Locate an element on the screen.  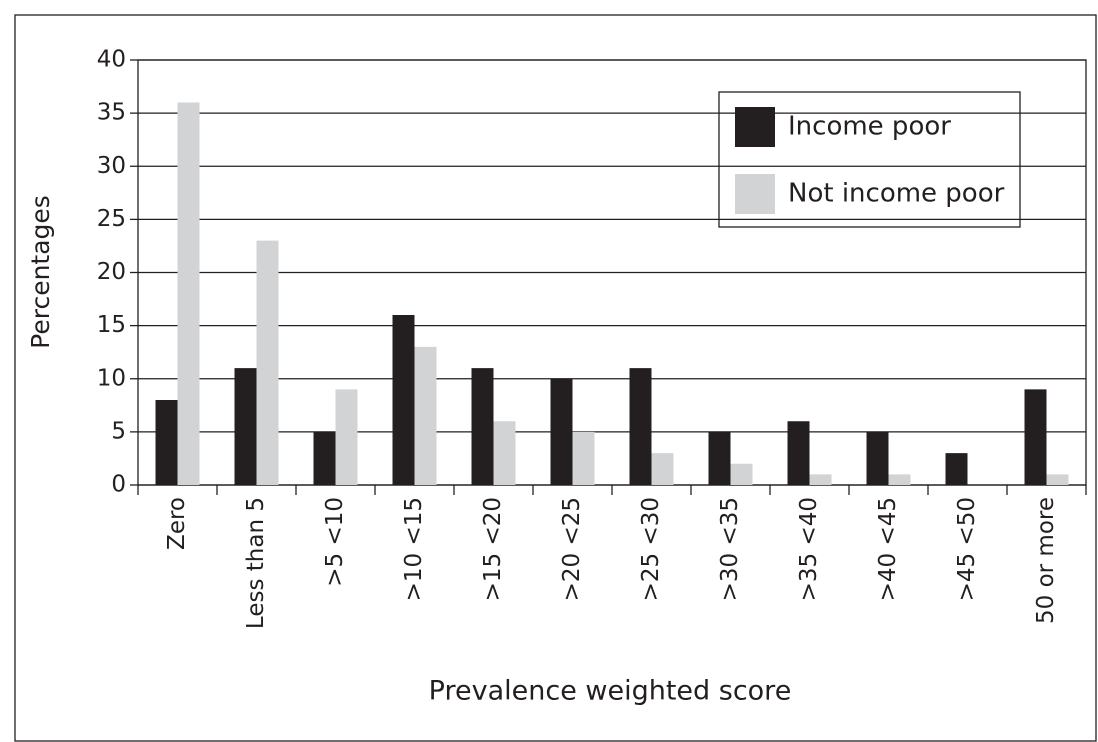
x-tick-label: >30 <35 is located at coordinates (730, 549).